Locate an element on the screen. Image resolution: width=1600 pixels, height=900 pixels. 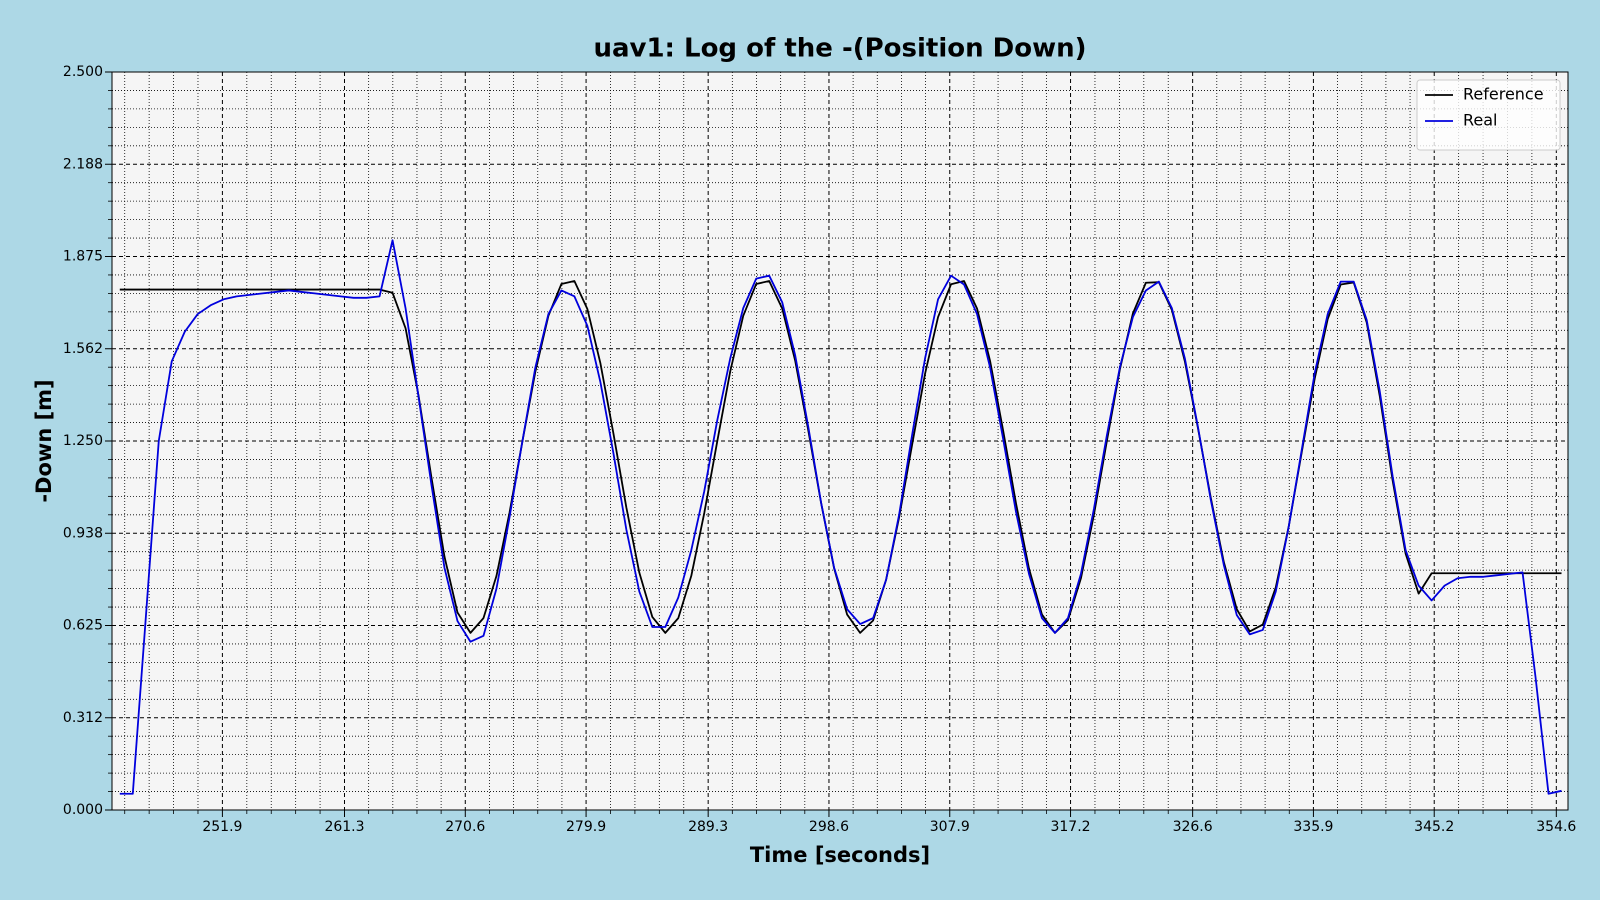
x-tick-label: 345.2 is located at coordinates (1434, 827).